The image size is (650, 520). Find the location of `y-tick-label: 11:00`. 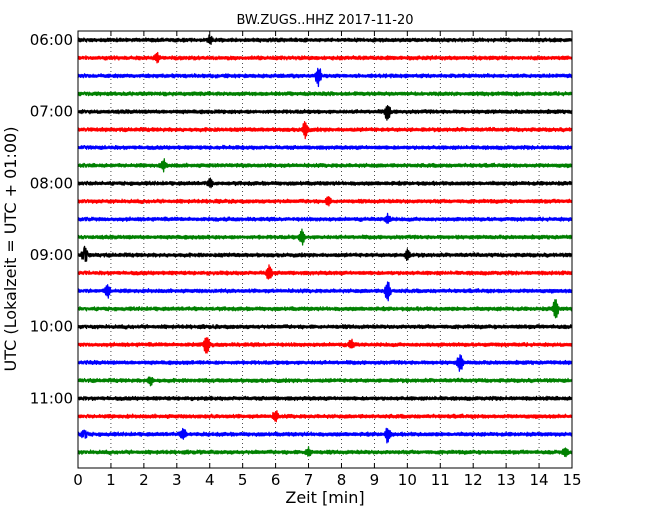

y-tick-label: 11:00 is located at coordinates (51, 398).